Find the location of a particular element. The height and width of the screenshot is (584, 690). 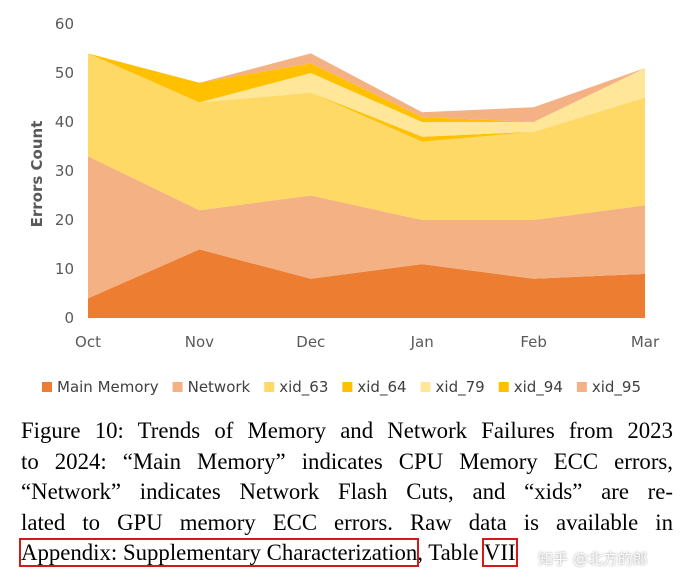

figure-label: Figure 10: is located at coordinates (72, 430).